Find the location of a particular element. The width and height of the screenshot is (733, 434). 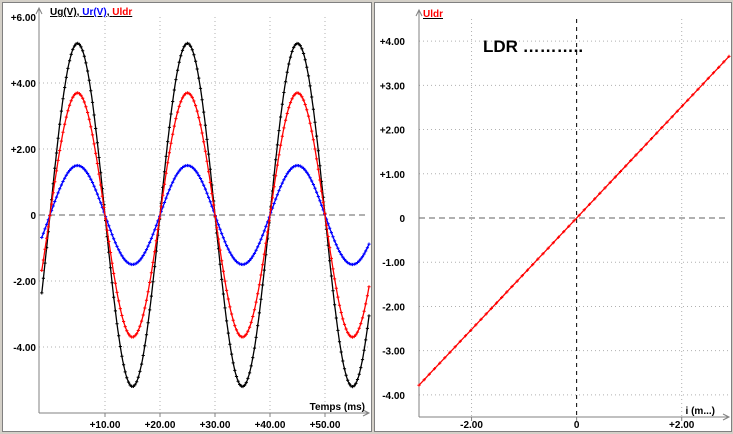

legend-entry: Uldr is located at coordinates (122, 12).